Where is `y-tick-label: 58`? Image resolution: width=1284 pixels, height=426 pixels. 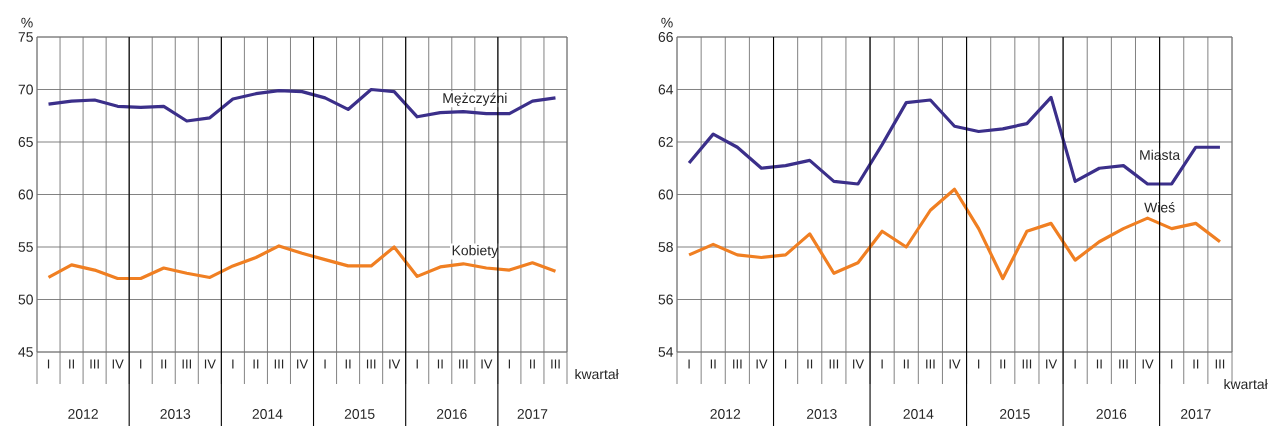 y-tick-label: 58 is located at coordinates (665, 247).